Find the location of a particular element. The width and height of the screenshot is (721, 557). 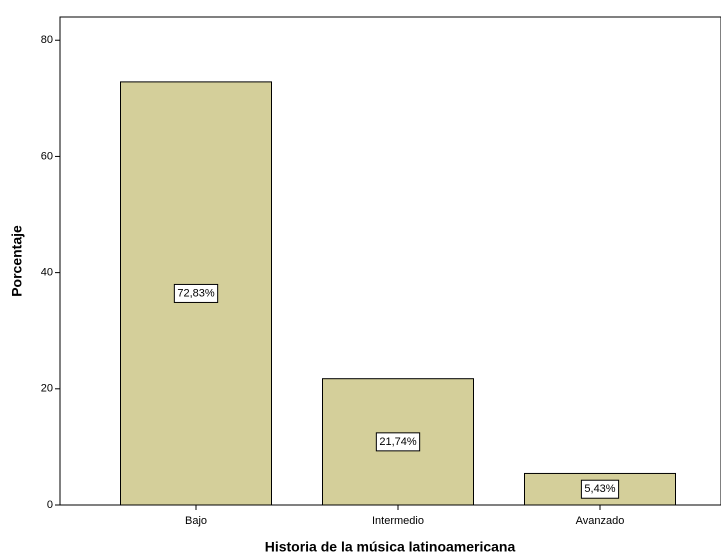

y-axis-title: Porcentaje is located at coordinates (17, 261).